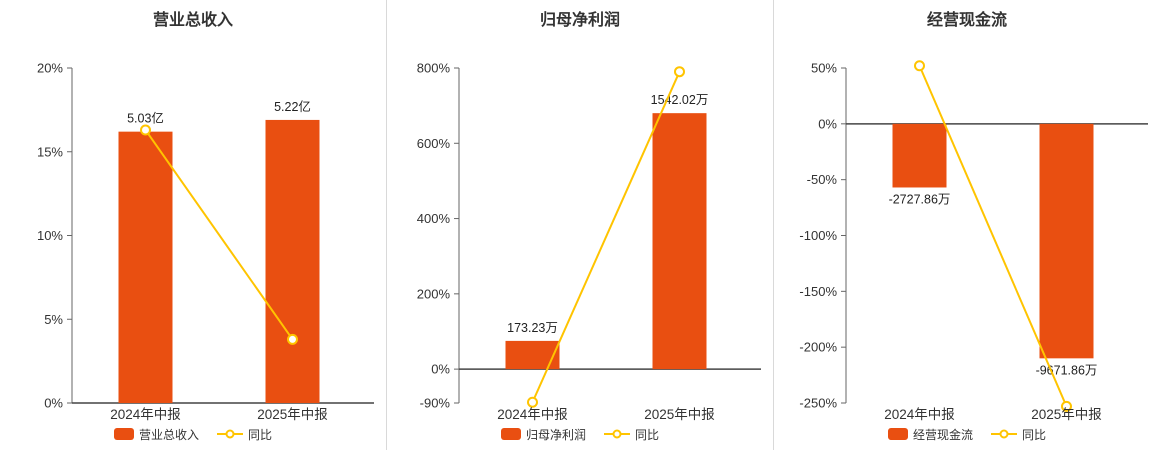  Describe the element at coordinates (680, 100) in the screenshot. I see `bar-value-label: 1542.02万` at that location.